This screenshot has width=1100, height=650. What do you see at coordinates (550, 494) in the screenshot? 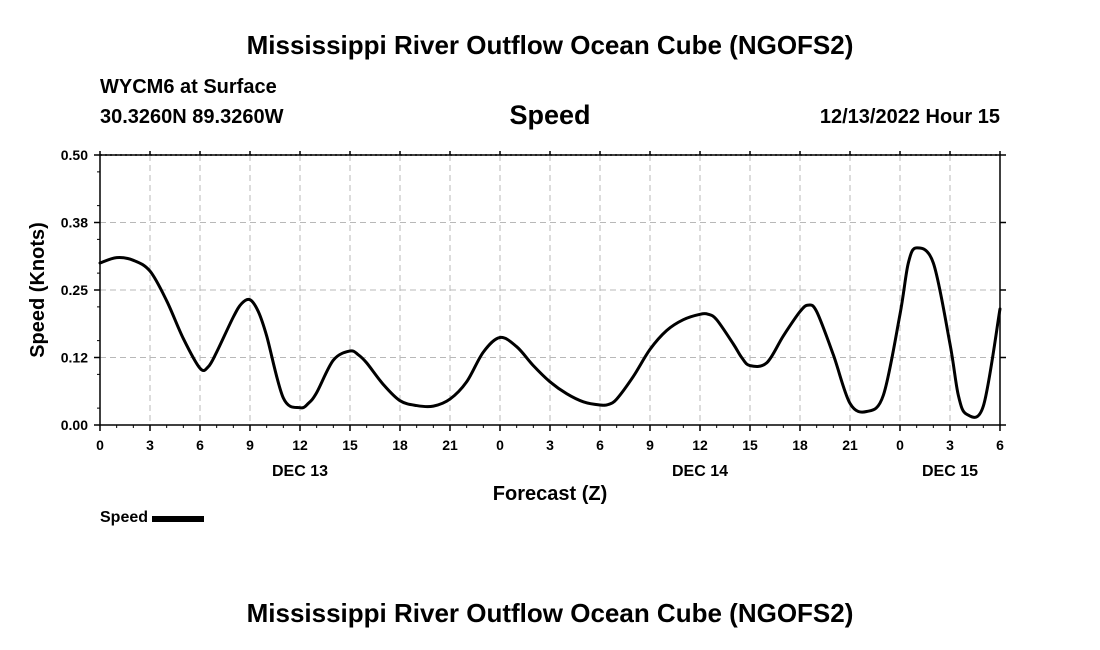
I see `x-axis-label: Forecast (Z)` at bounding box center [550, 494].